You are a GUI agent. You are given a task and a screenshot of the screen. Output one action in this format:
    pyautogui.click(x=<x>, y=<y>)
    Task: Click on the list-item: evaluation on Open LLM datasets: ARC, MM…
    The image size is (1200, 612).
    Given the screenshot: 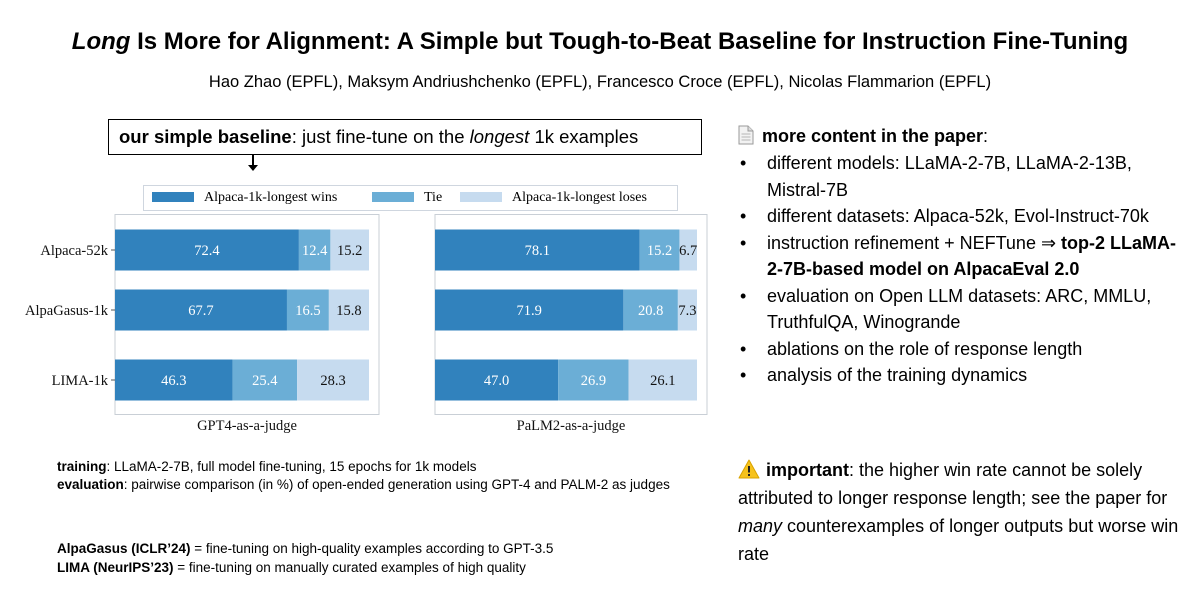 What is the action you would take?
    pyautogui.click(x=963, y=309)
    